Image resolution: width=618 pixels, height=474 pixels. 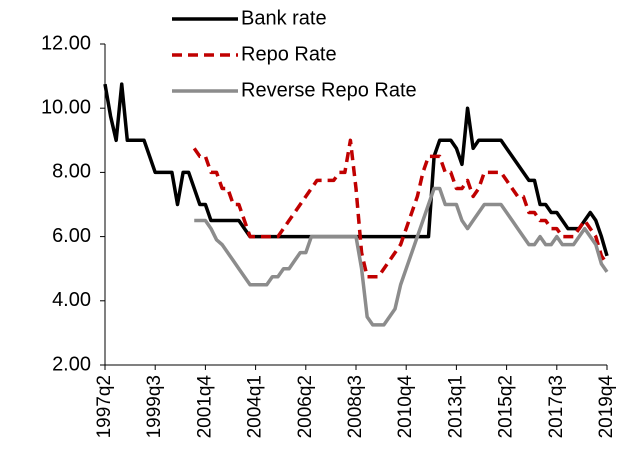 What do you see at coordinates (71, 300) in the screenshot?
I see `y-tick-label: 4.00` at bounding box center [71, 300].